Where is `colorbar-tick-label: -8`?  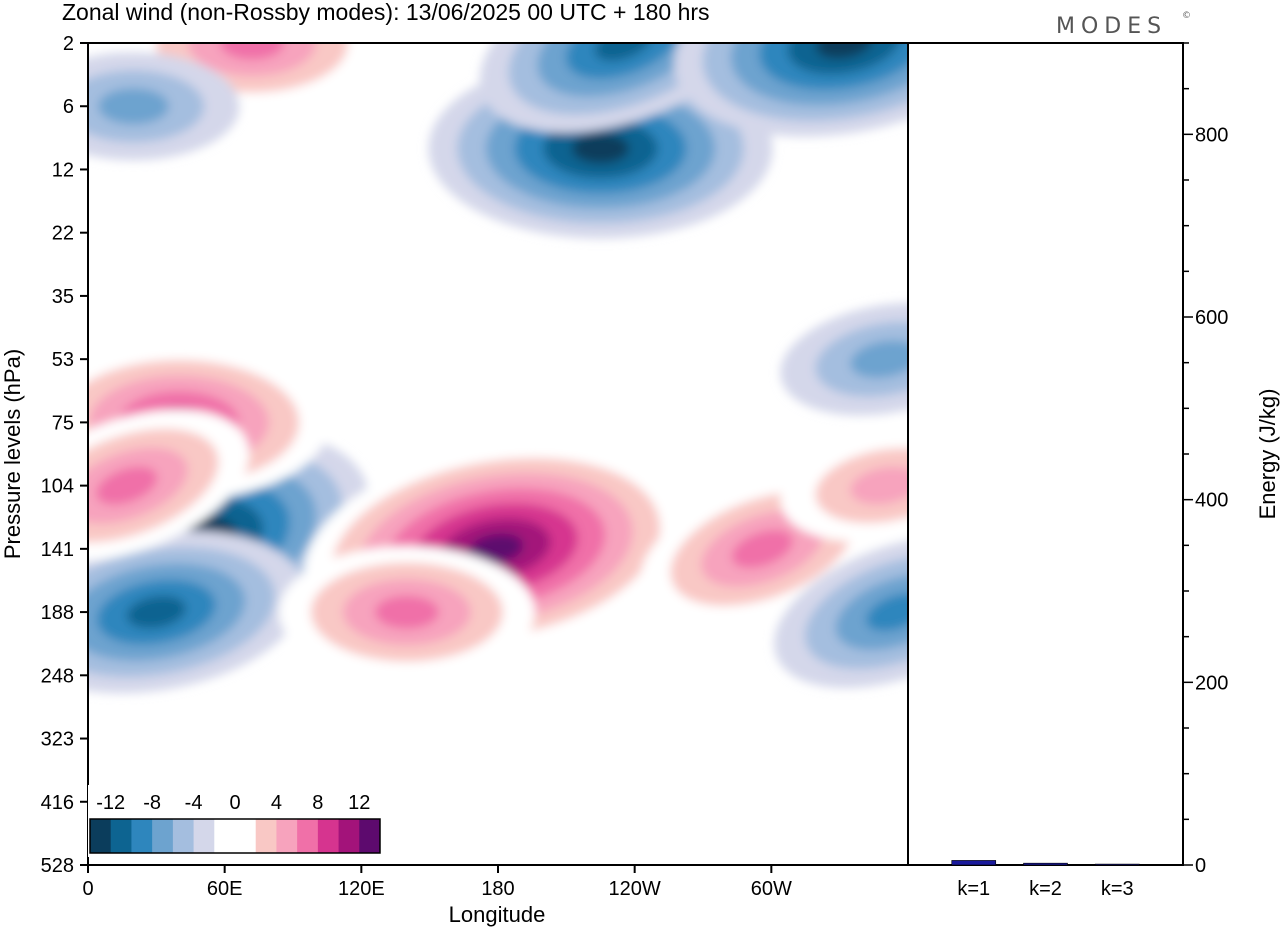
colorbar-tick-label: -8 is located at coordinates (152, 803).